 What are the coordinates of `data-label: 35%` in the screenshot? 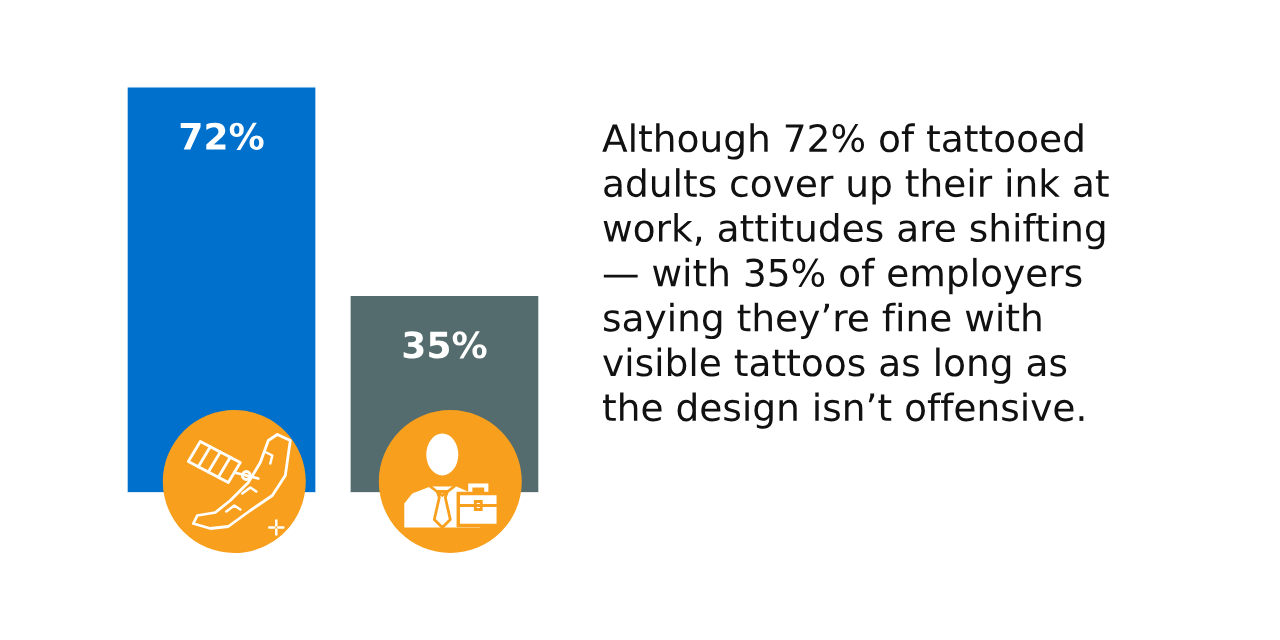 It's located at (445, 345).